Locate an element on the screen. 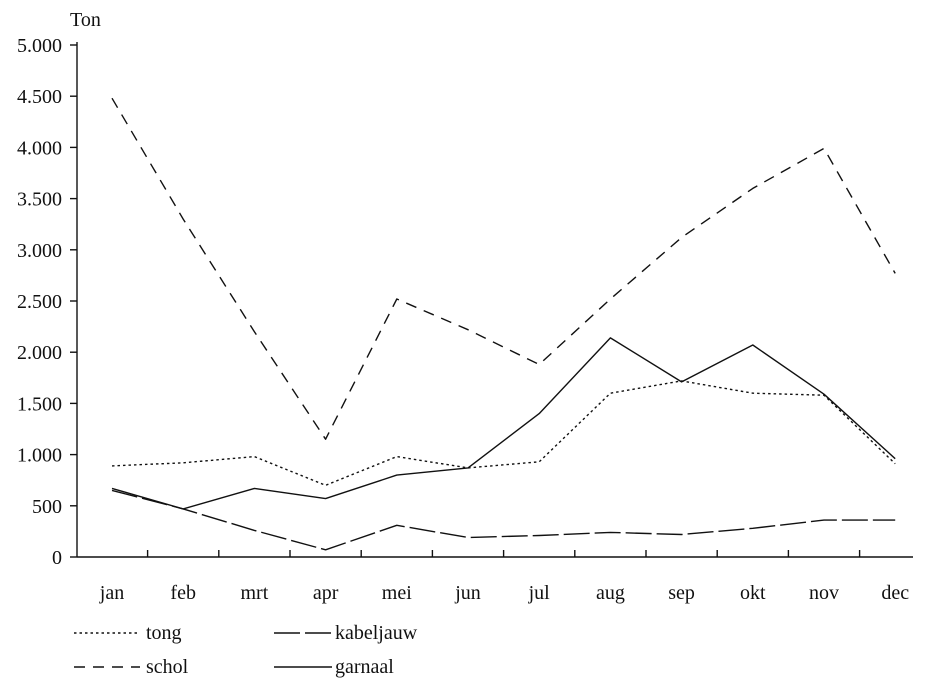  x-tick-label: jul is located at coordinates (539, 593).